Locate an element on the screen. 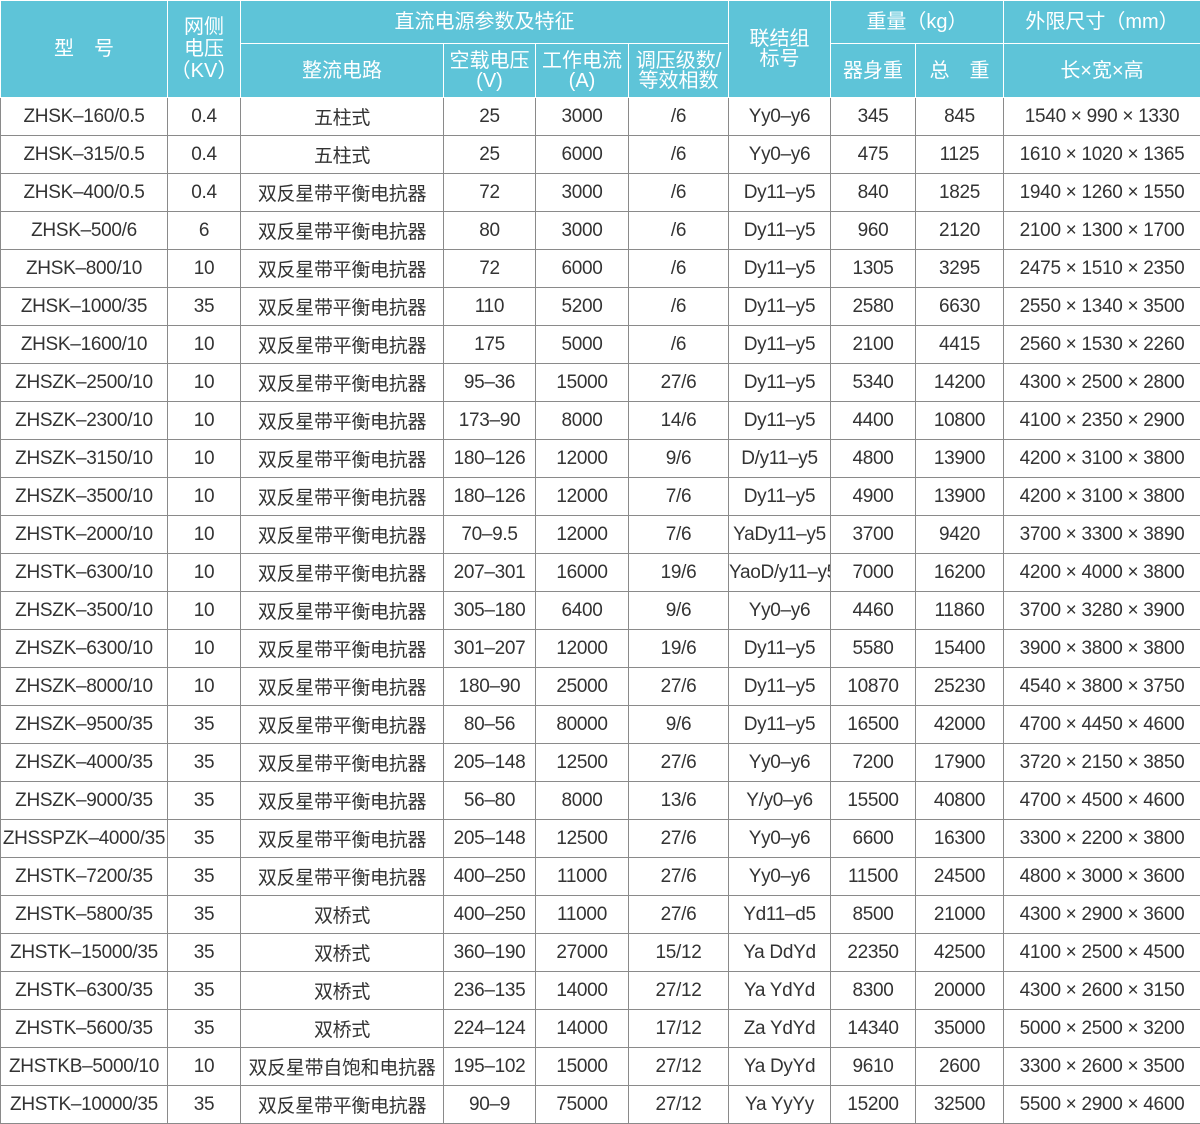 Image resolution: width=1200 pixels, height=1124 pixels. table-cell: 9610 is located at coordinates (873, 1066).